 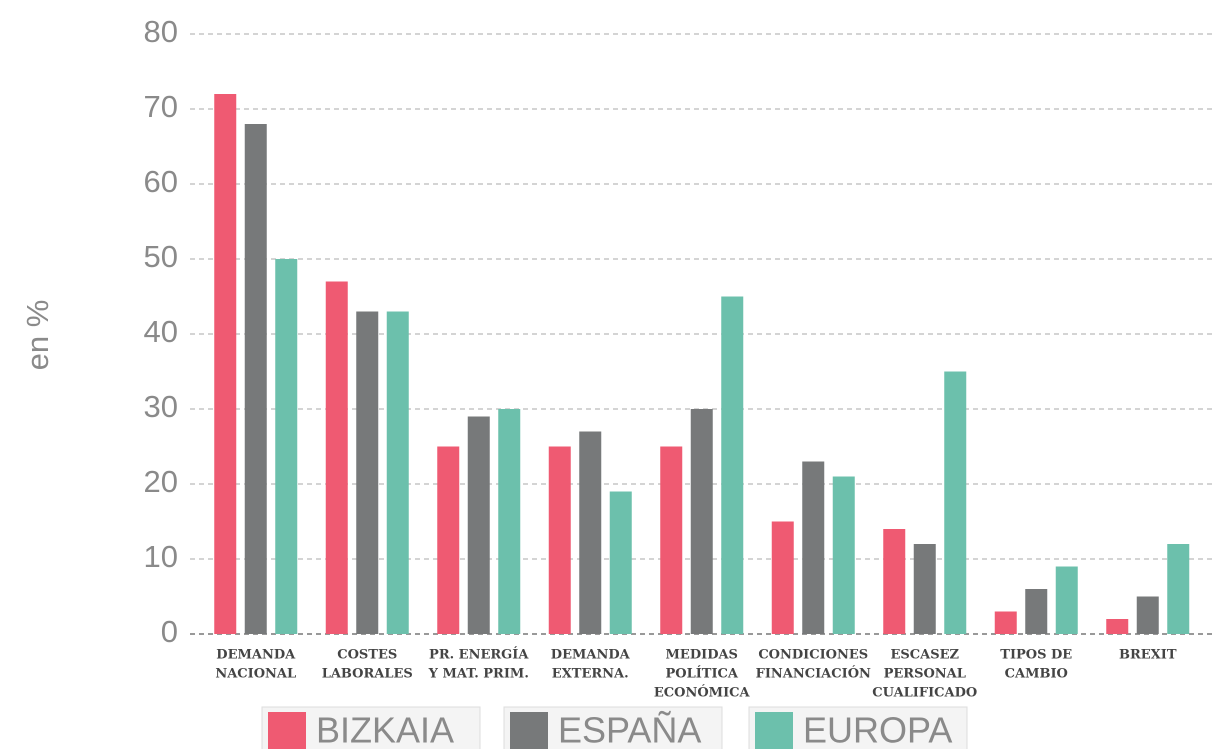 What do you see at coordinates (813, 655) in the screenshot?
I see `x-tick-label: CONDICIONES` at bounding box center [813, 655].